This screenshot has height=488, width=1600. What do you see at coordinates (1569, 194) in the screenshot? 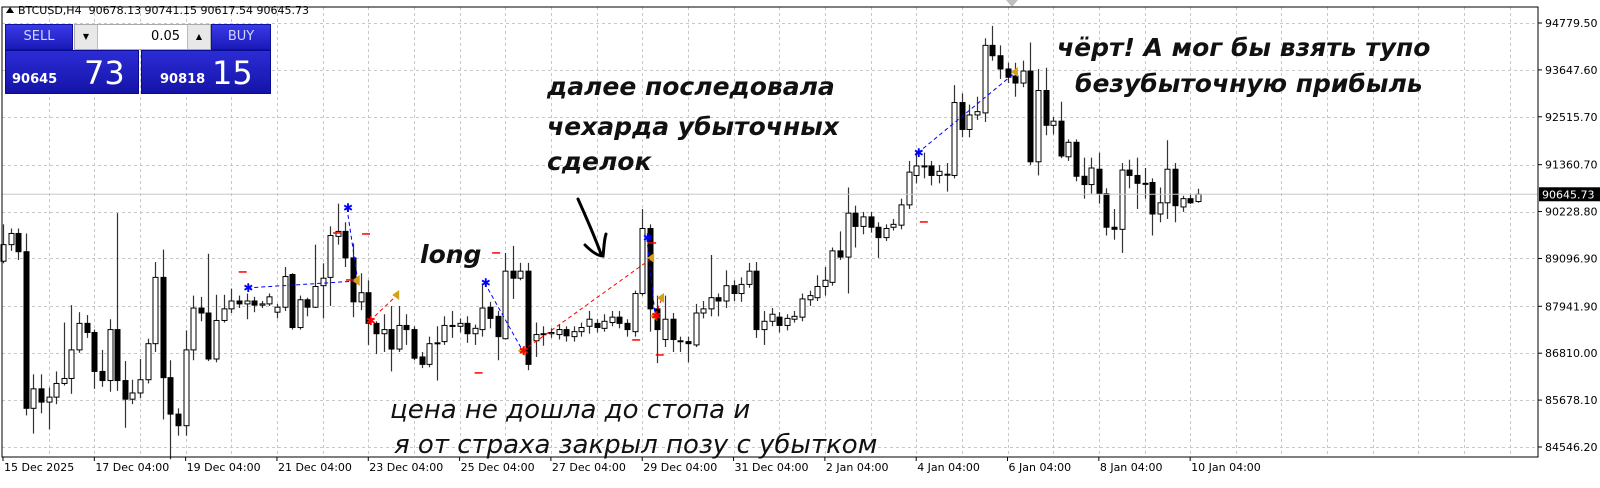
I see `current-price-box: 90645.73` at bounding box center [1569, 194].